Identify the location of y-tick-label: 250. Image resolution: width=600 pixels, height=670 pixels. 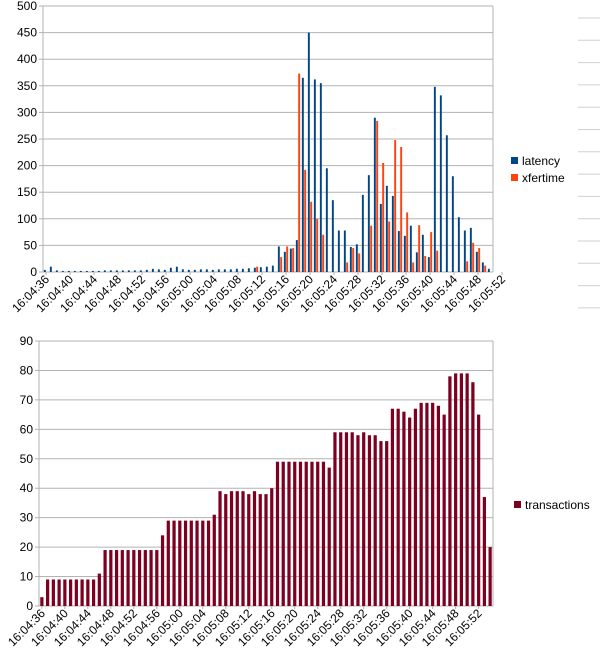
(27, 139).